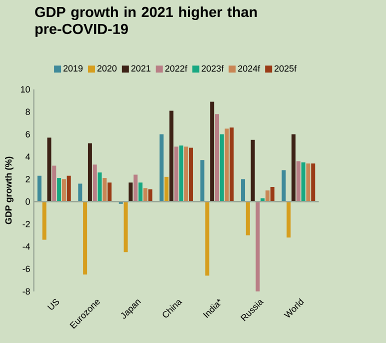 The image size is (386, 343). What do you see at coordinates (26, 269) in the screenshot?
I see `y-tick-label: -6` at bounding box center [26, 269].